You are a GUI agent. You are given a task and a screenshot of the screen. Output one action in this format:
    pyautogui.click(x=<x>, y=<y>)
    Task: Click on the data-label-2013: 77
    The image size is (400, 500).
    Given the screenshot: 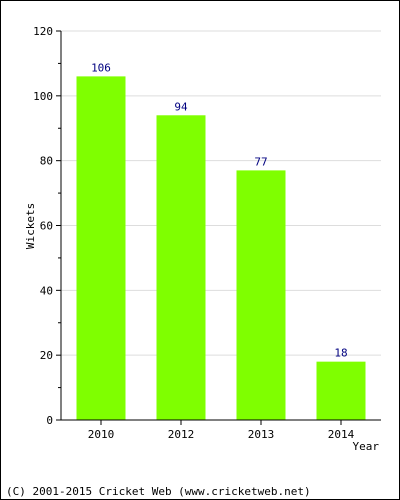 What is the action you would take?
    pyautogui.click(x=260, y=161)
    